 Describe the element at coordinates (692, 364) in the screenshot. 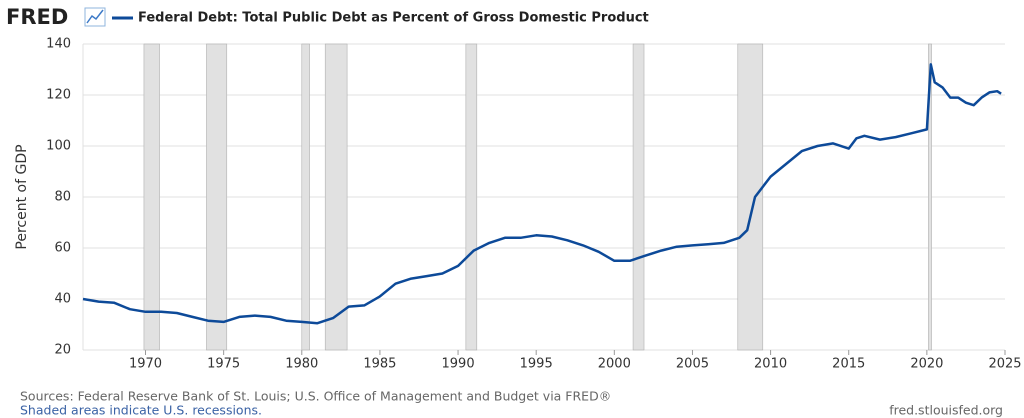

I see `x-tick-label: 2005` at that location.